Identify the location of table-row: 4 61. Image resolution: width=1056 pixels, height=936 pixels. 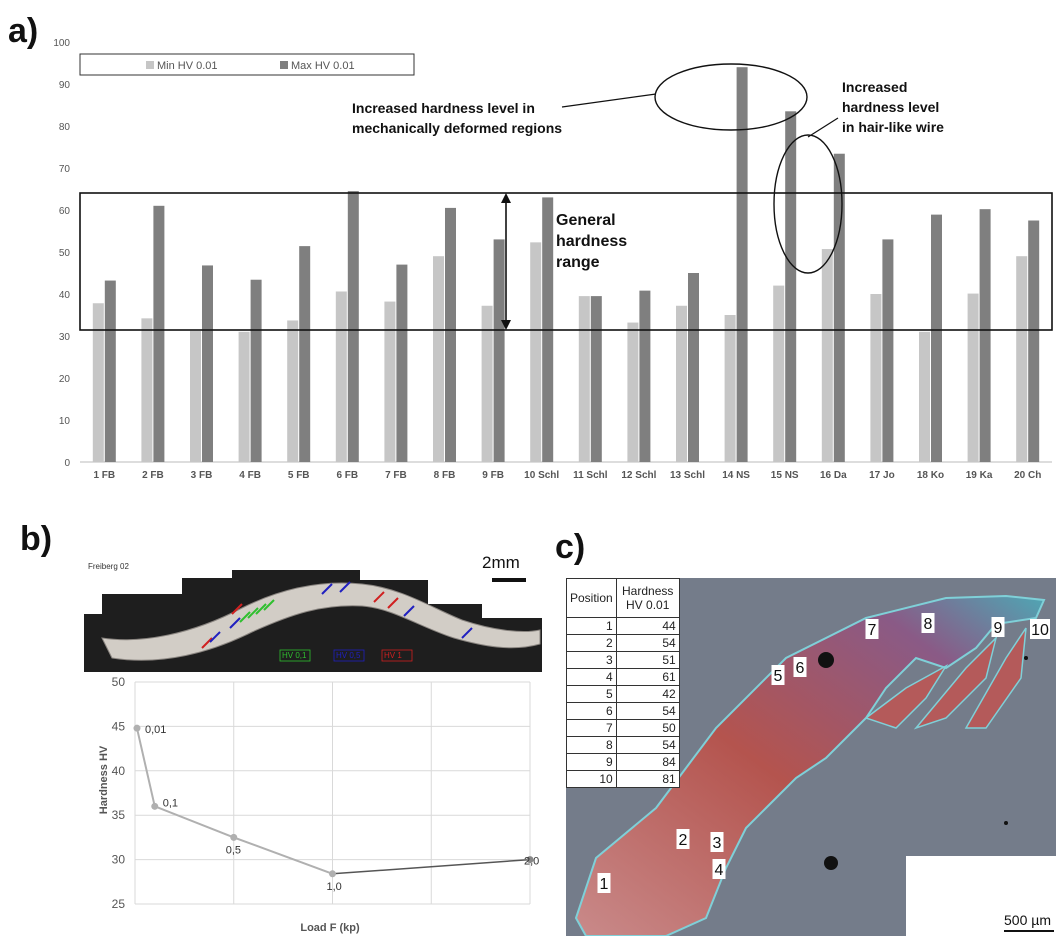
(623, 677).